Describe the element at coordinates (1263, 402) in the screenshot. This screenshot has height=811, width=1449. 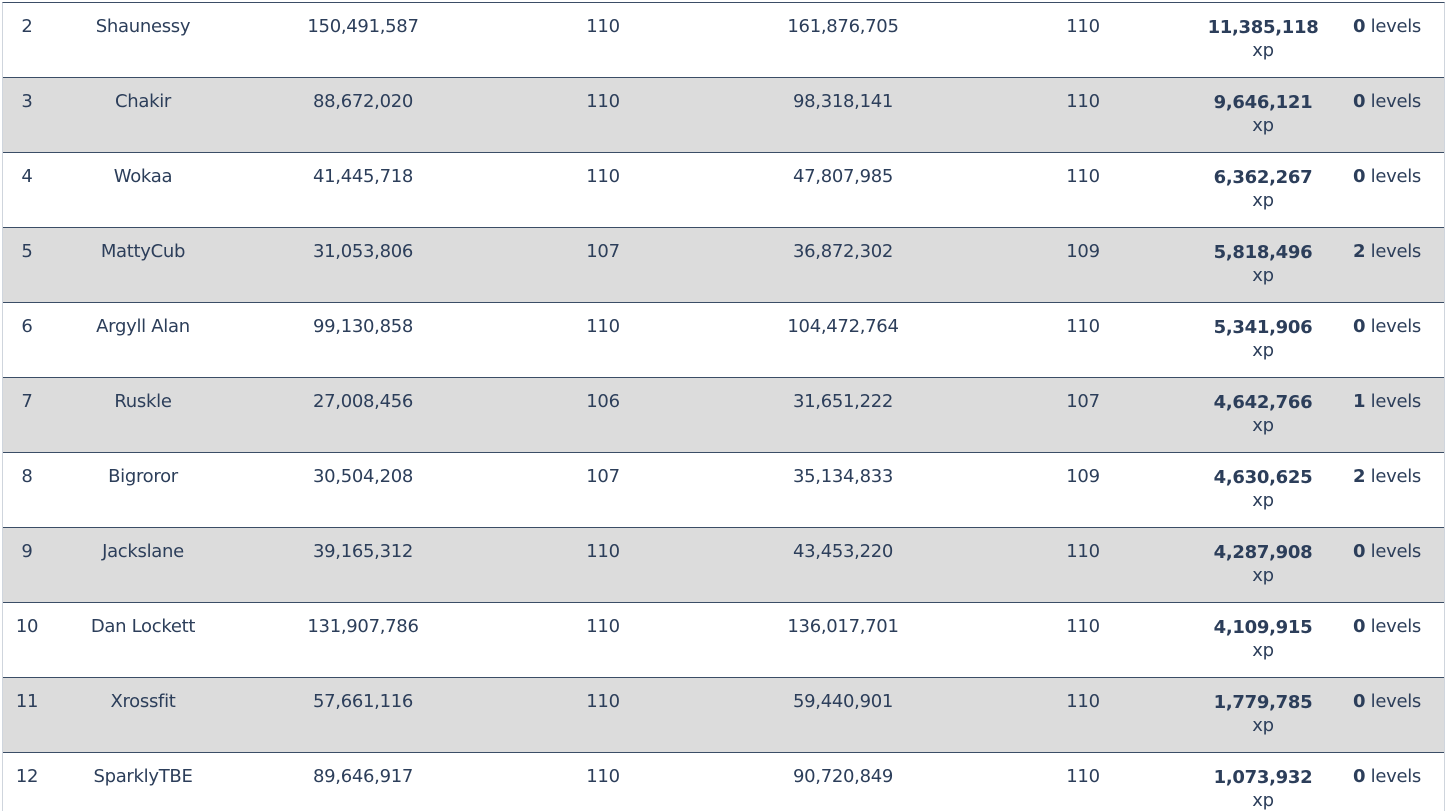
I see `xp-gained-value: 4,642,766` at that location.